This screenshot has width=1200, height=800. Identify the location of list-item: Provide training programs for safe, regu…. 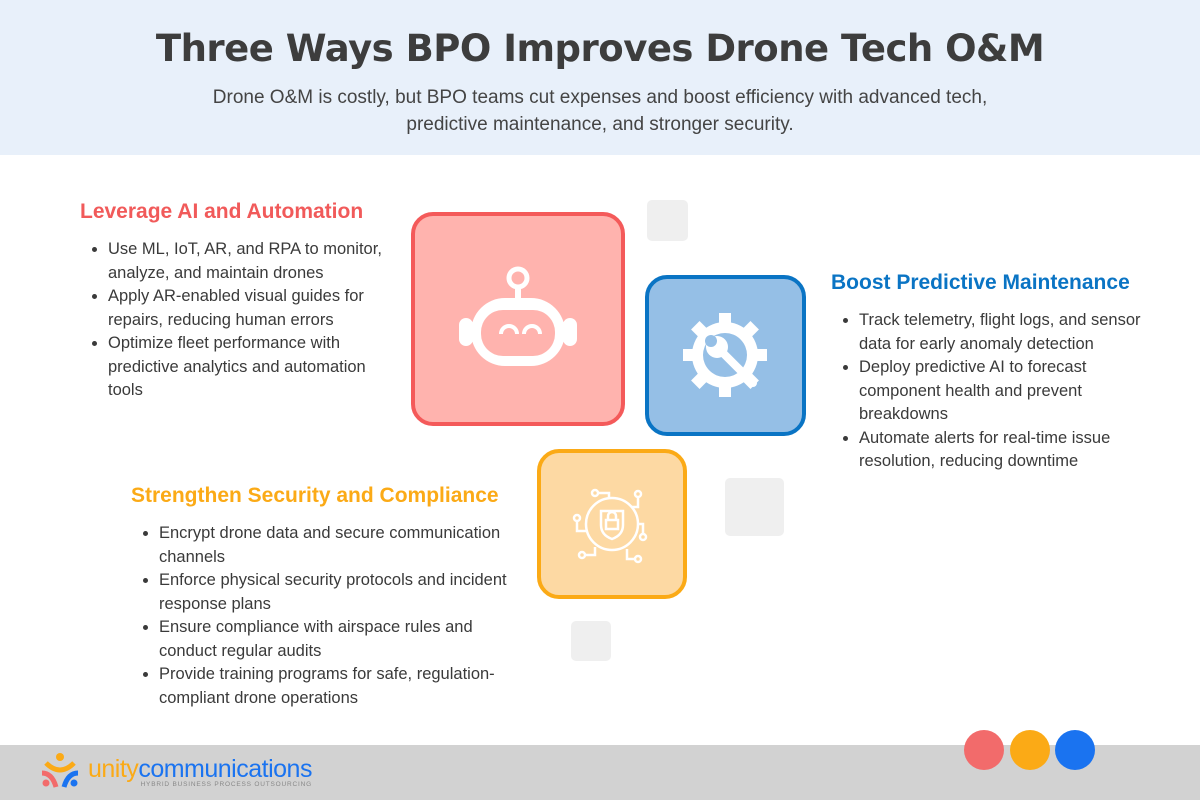
(335, 686).